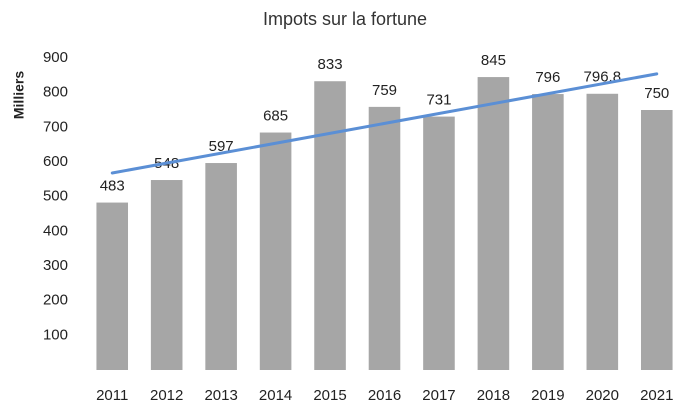  Describe the element at coordinates (275, 116) in the screenshot. I see `data-label: 685` at that location.